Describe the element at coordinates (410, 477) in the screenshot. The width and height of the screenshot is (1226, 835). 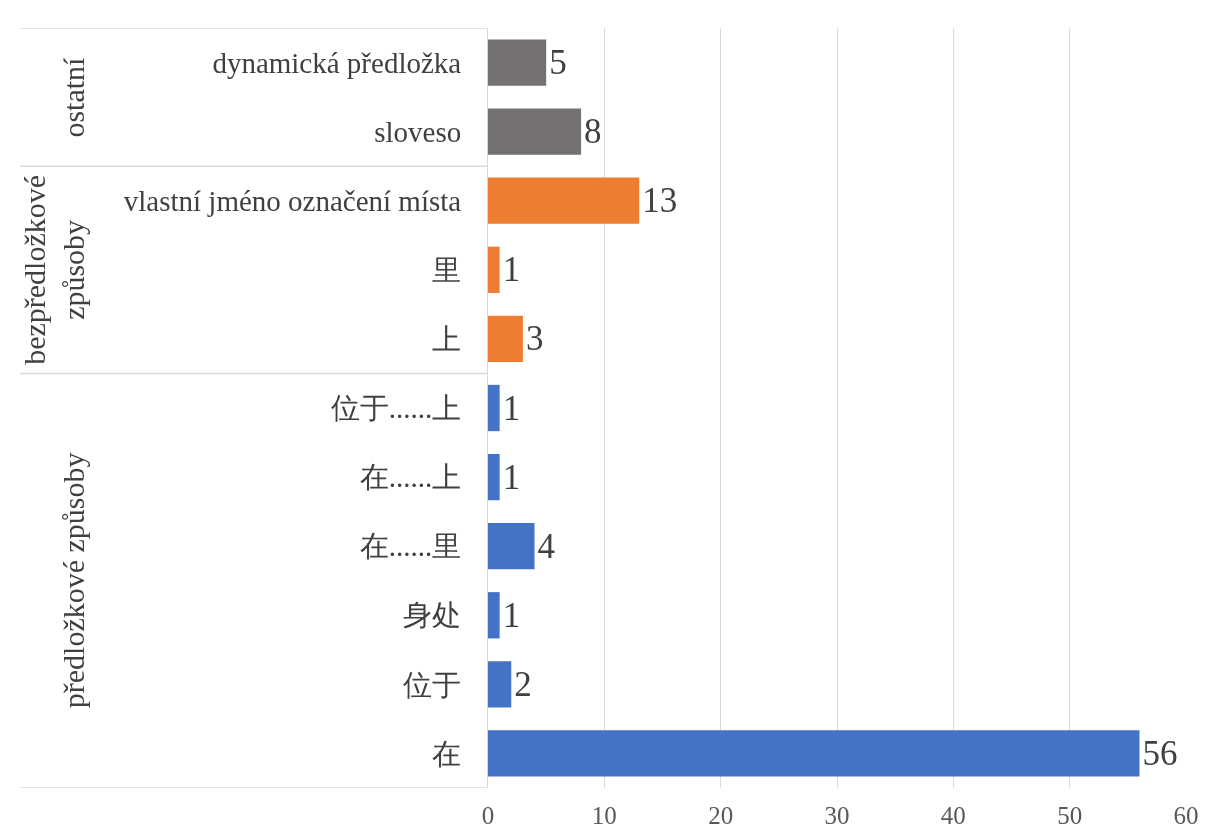
I see `y-tick-label: 在......上` at that location.